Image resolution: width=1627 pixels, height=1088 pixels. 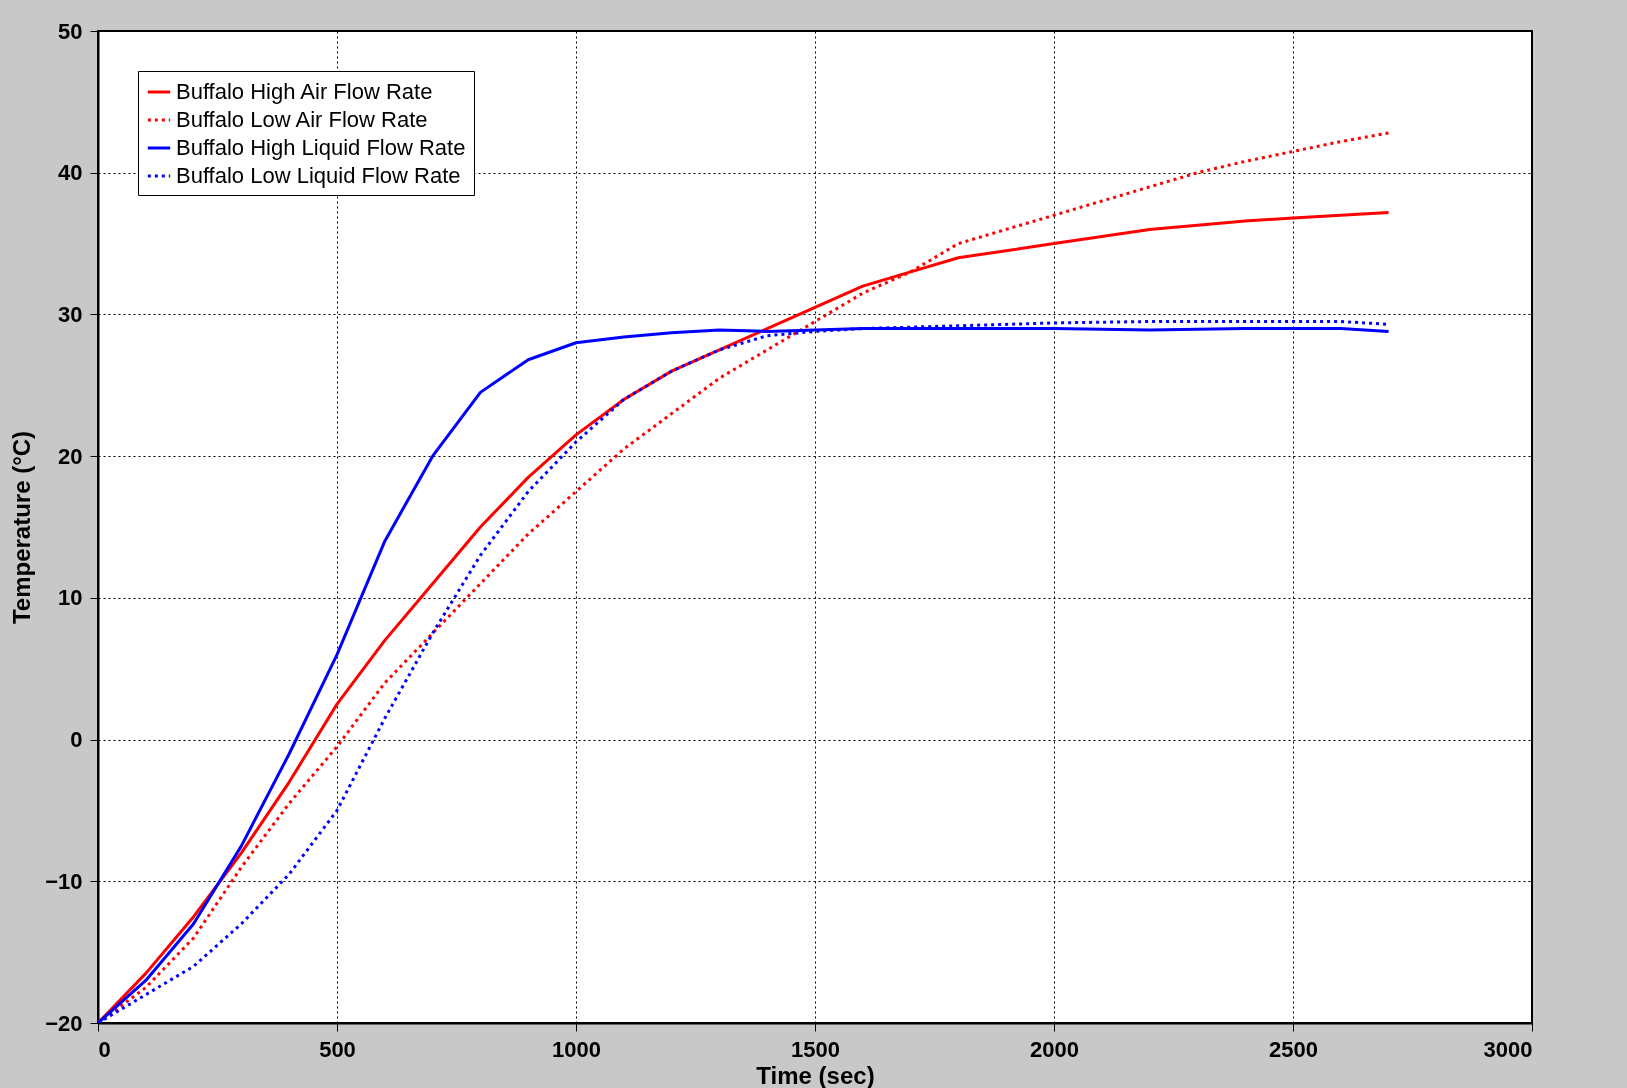 What do you see at coordinates (1293, 1049) in the screenshot?
I see `x-tick-label: 2500` at bounding box center [1293, 1049].